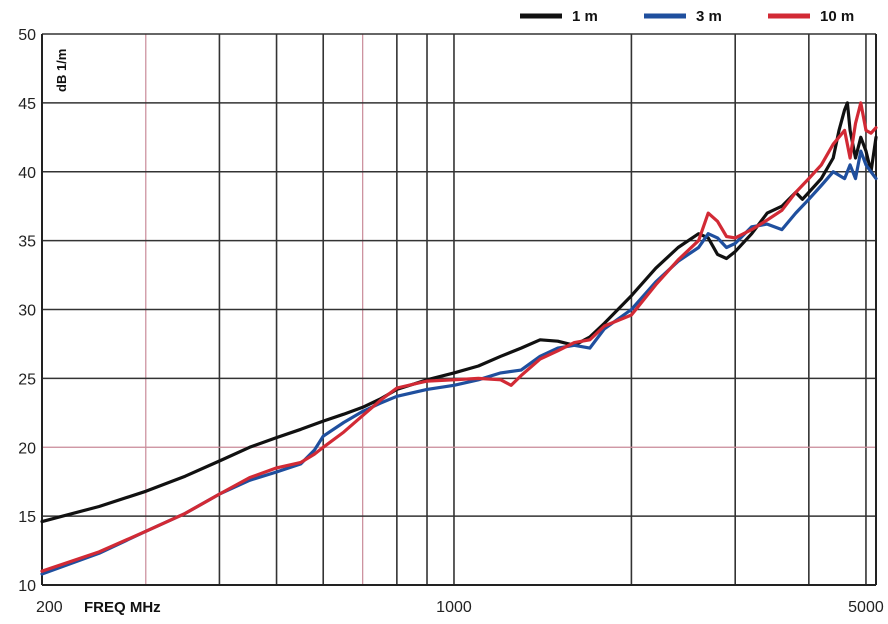  Describe the element at coordinates (454, 607) in the screenshot. I see `x-tick-label: 1000` at that location.